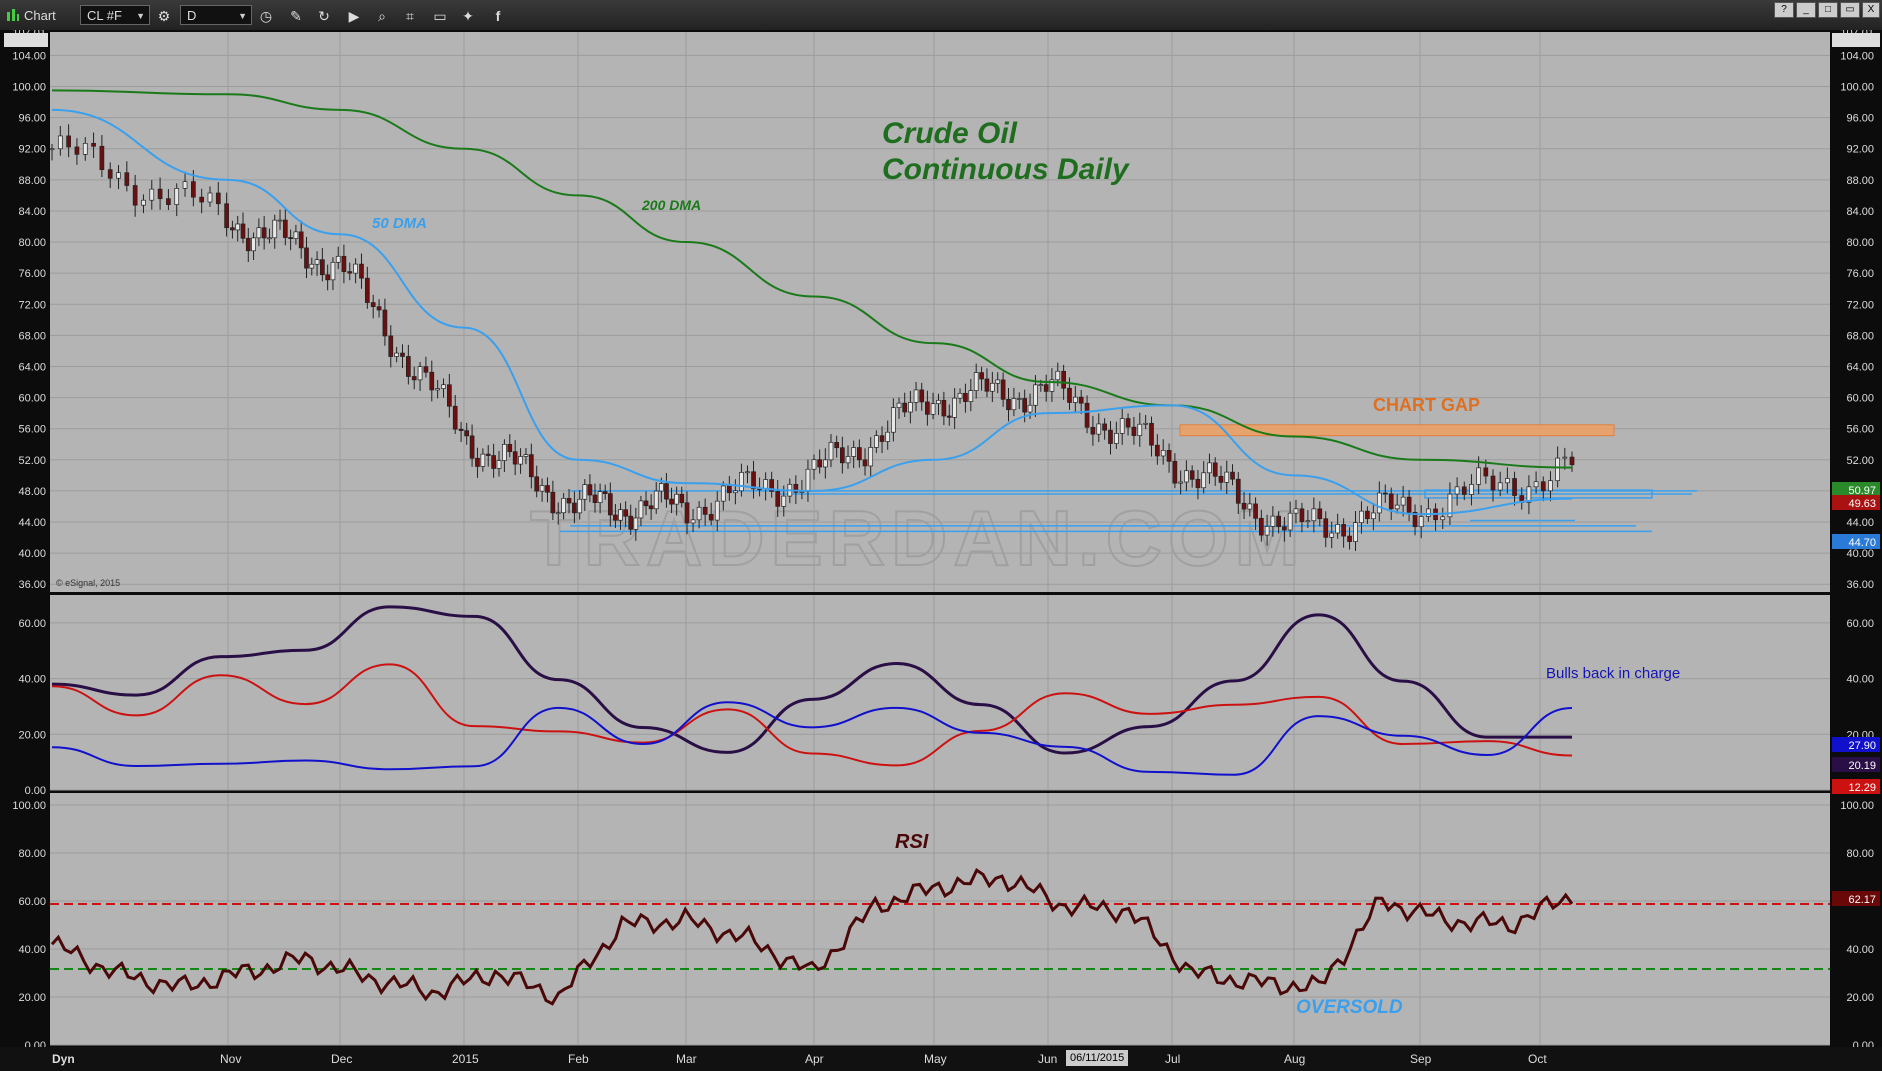  I want to click on price-tick-label-left: 48.00, so click(32, 492).